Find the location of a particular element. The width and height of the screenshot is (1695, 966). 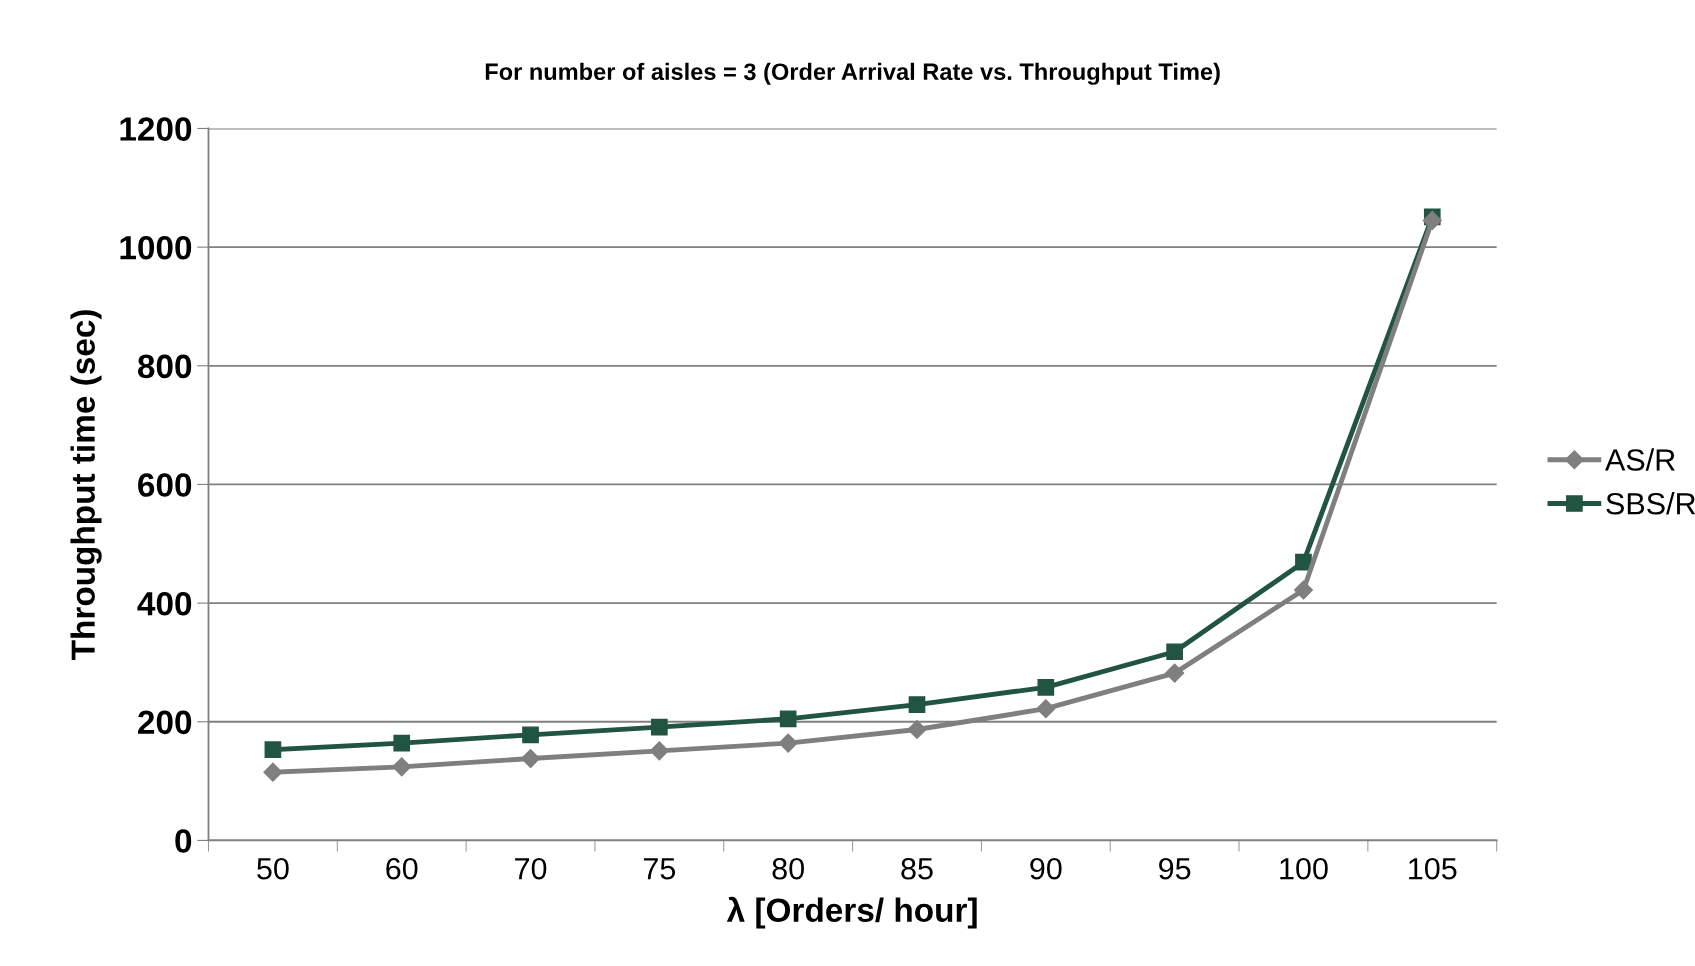

y-tick-label: 0 is located at coordinates (183, 841).